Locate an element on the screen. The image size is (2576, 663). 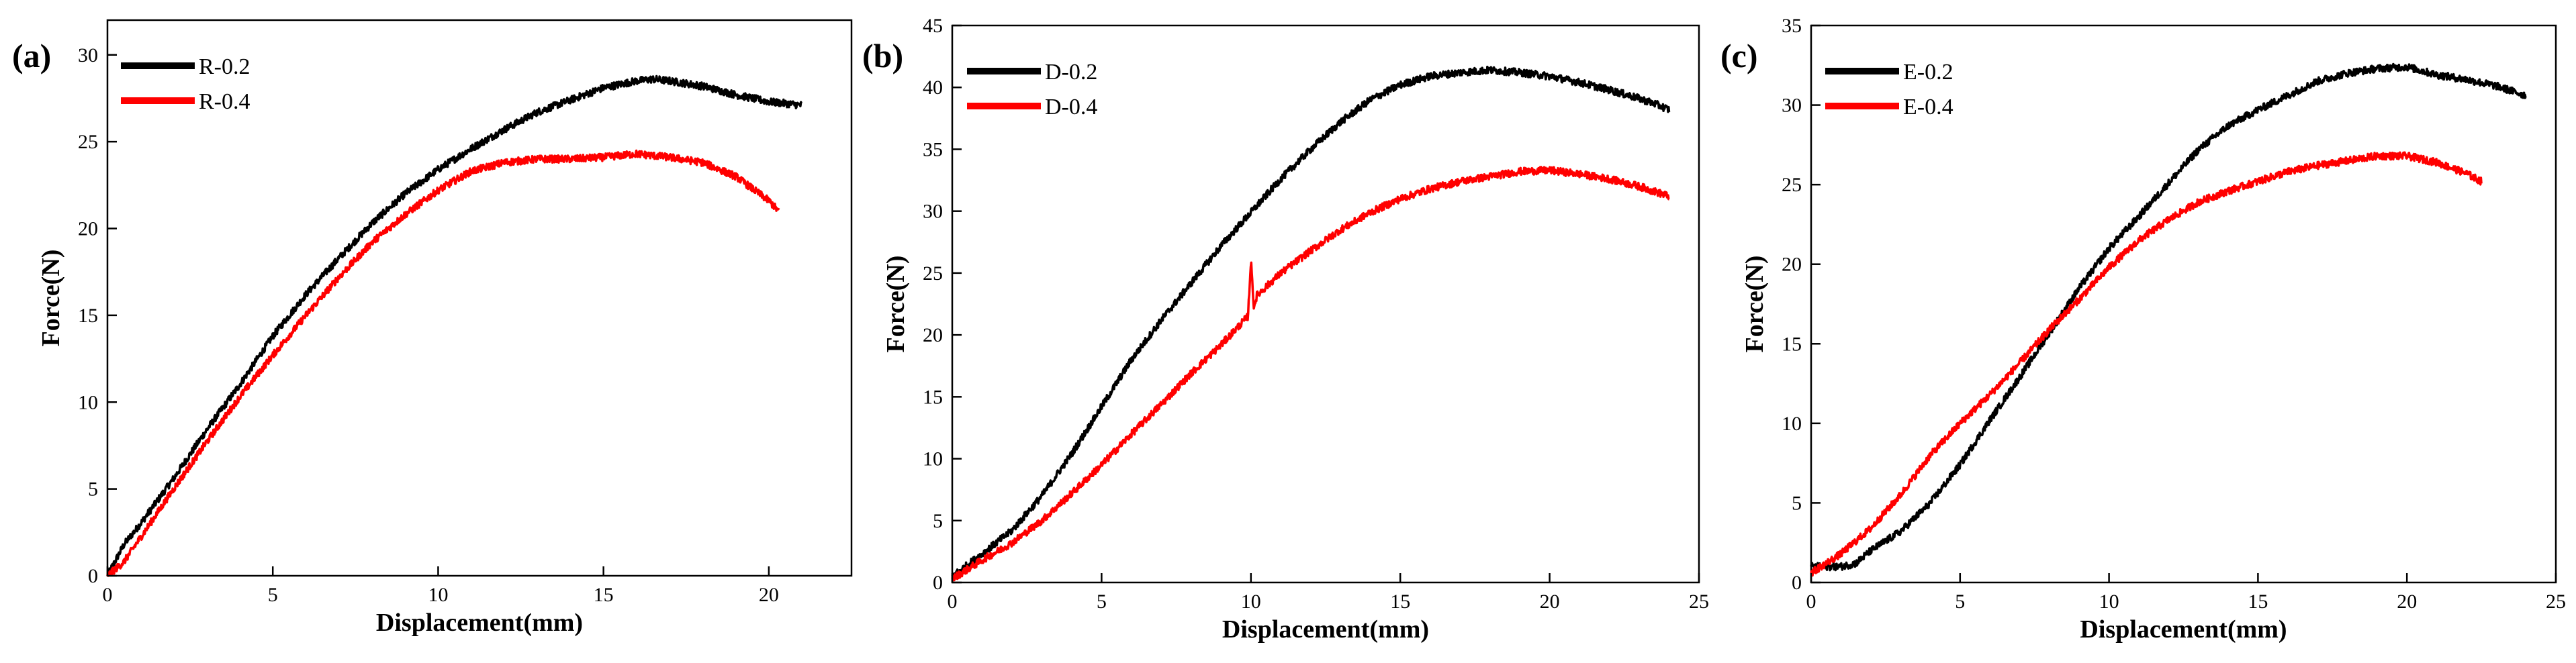
legend-label-d-0-2: D-0.2 is located at coordinates (1071, 72).